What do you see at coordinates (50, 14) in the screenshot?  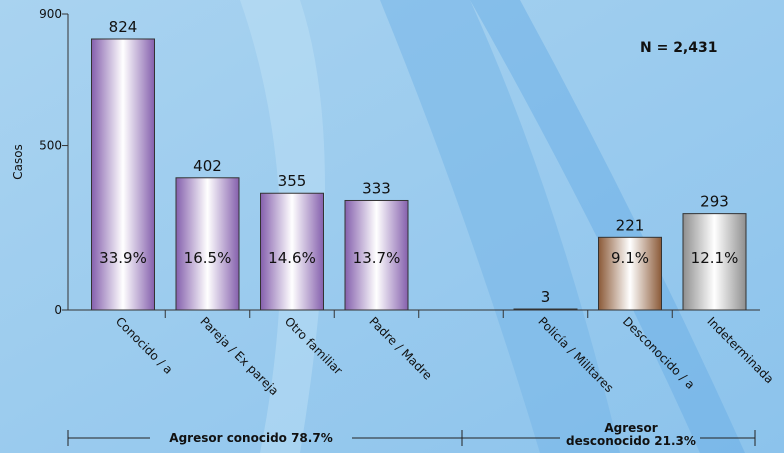 I see `y-tick-label: 900` at bounding box center [50, 14].